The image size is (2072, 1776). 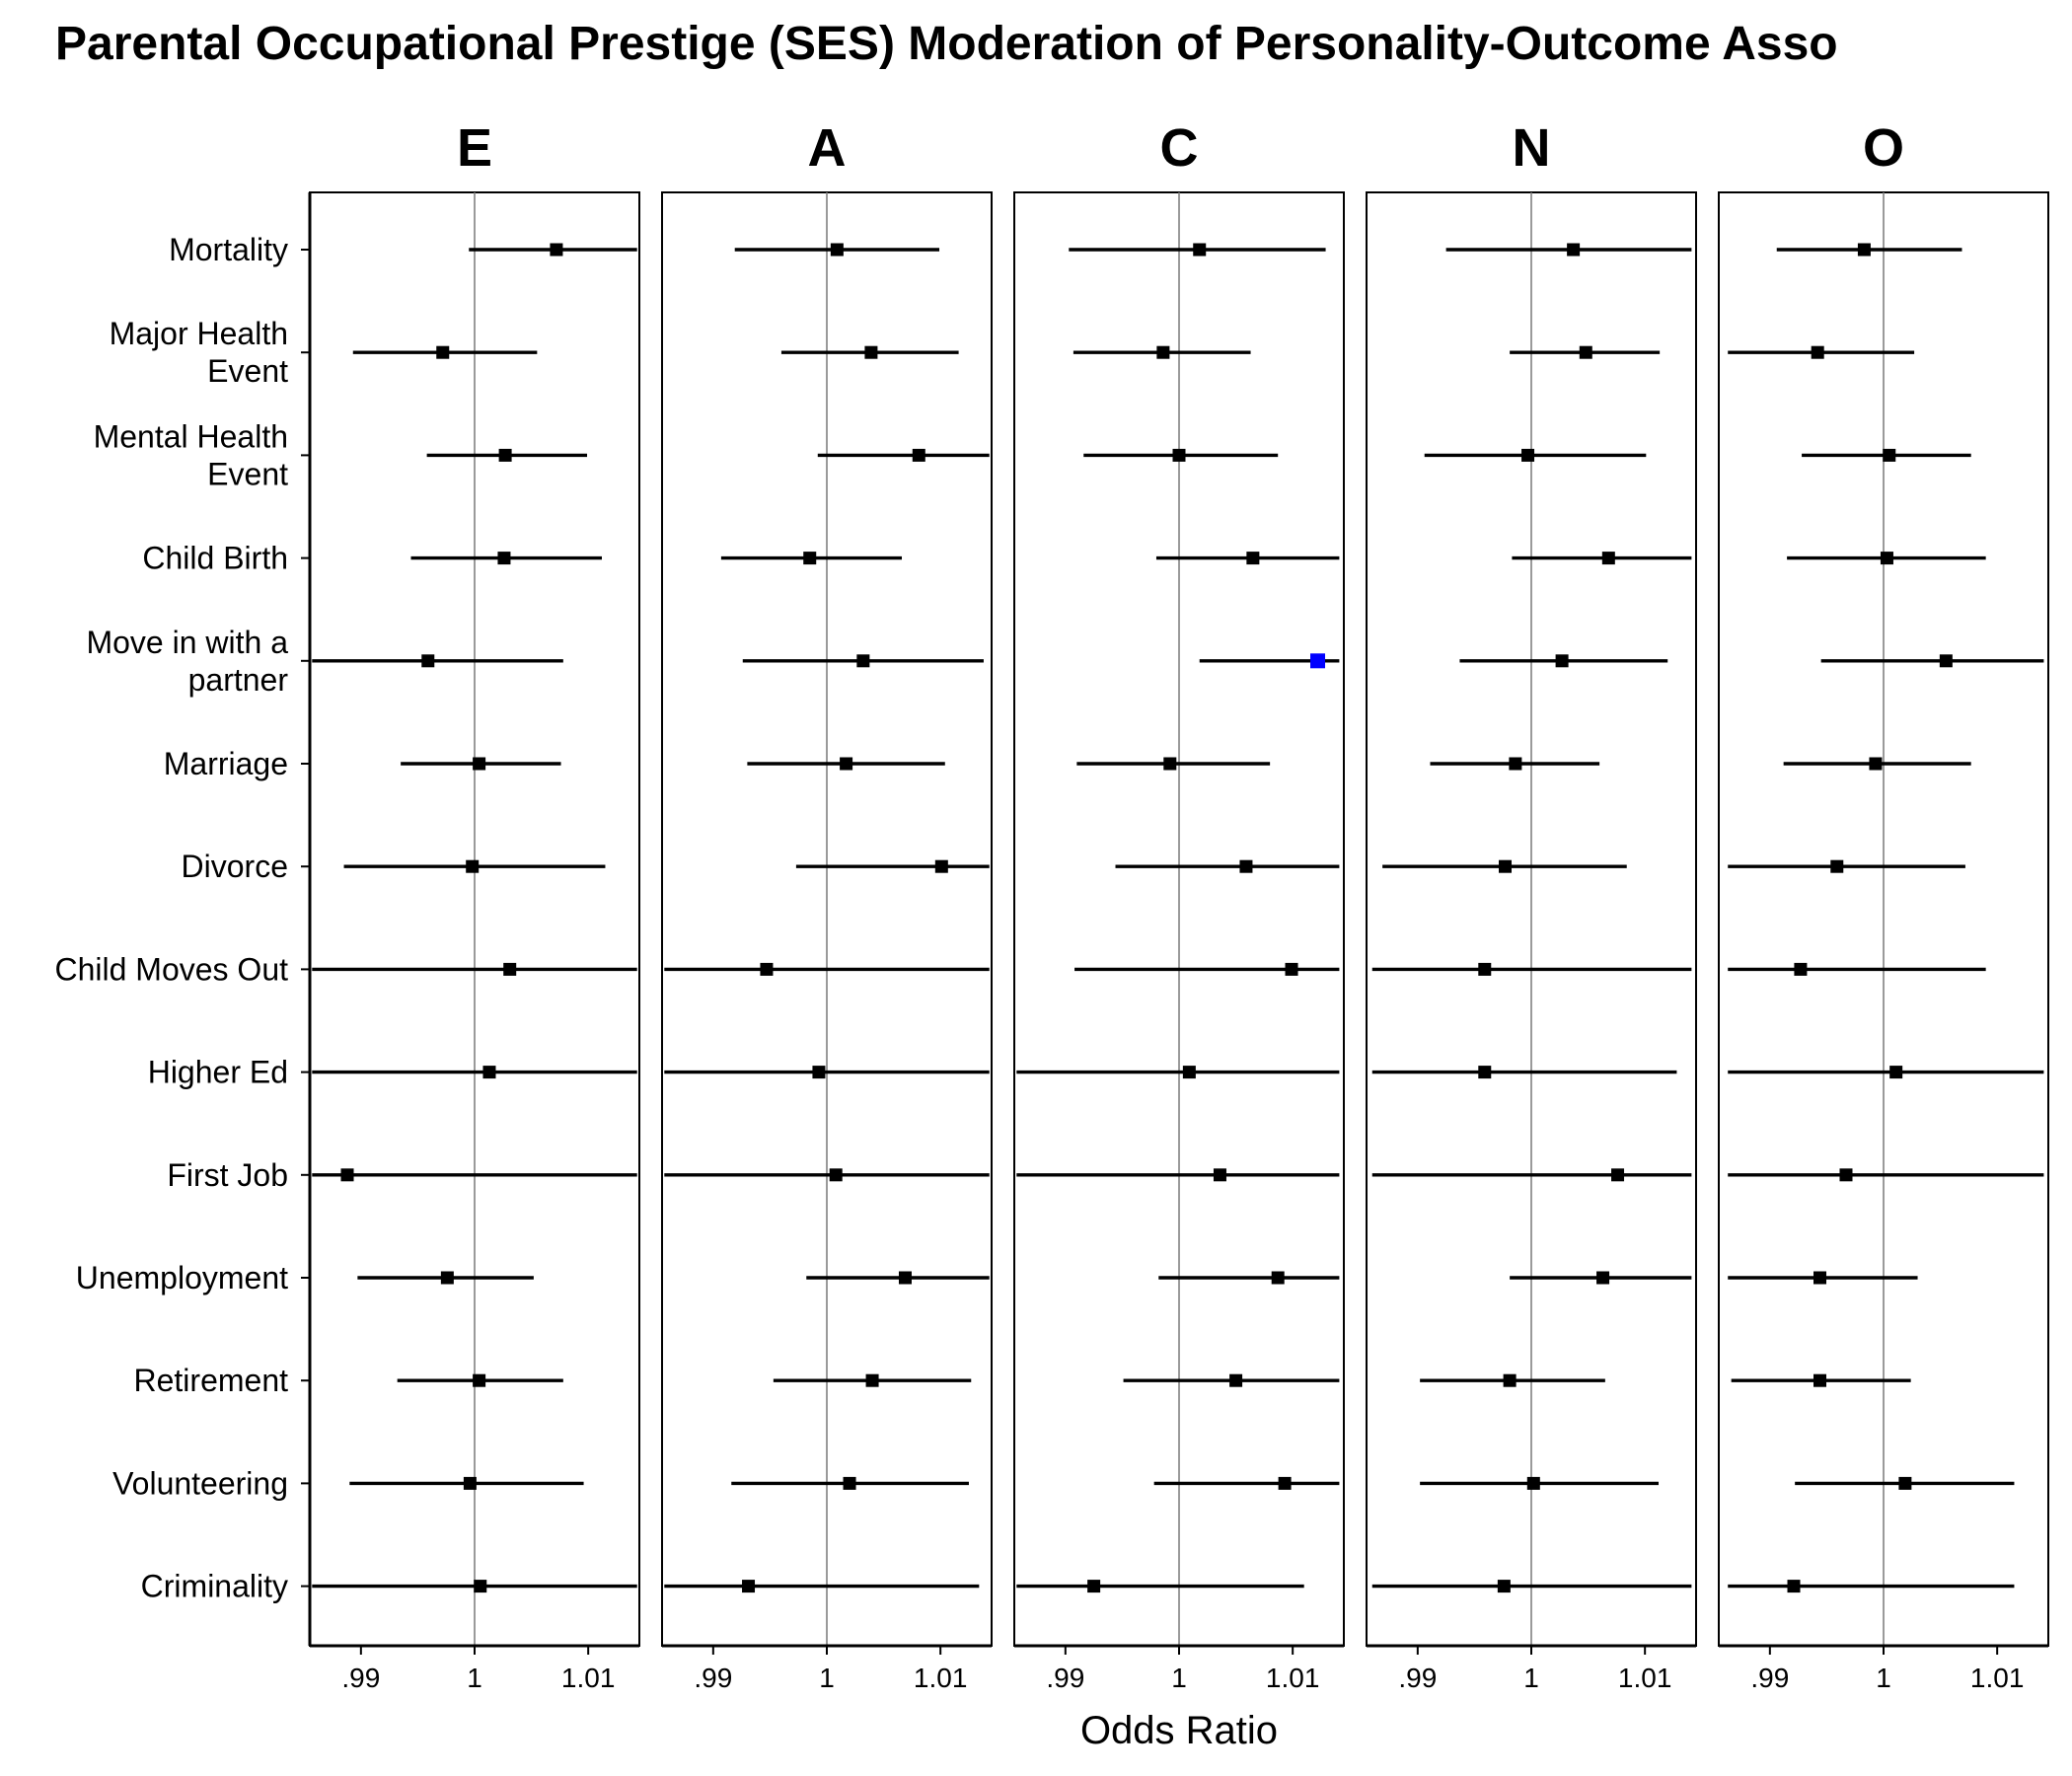 I want to click on y-category-label: Criminality, so click(x=215, y=1587).